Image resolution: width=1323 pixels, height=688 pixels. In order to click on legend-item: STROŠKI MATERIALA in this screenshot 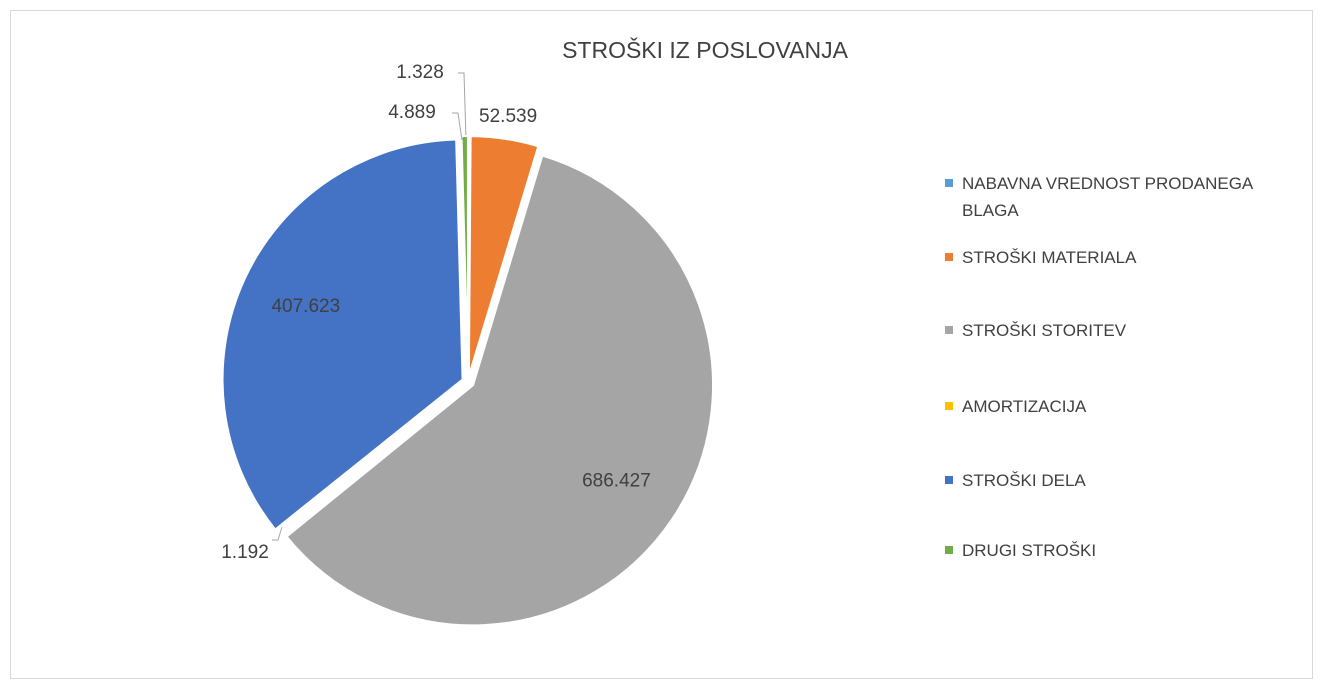, I will do `click(1125, 257)`.